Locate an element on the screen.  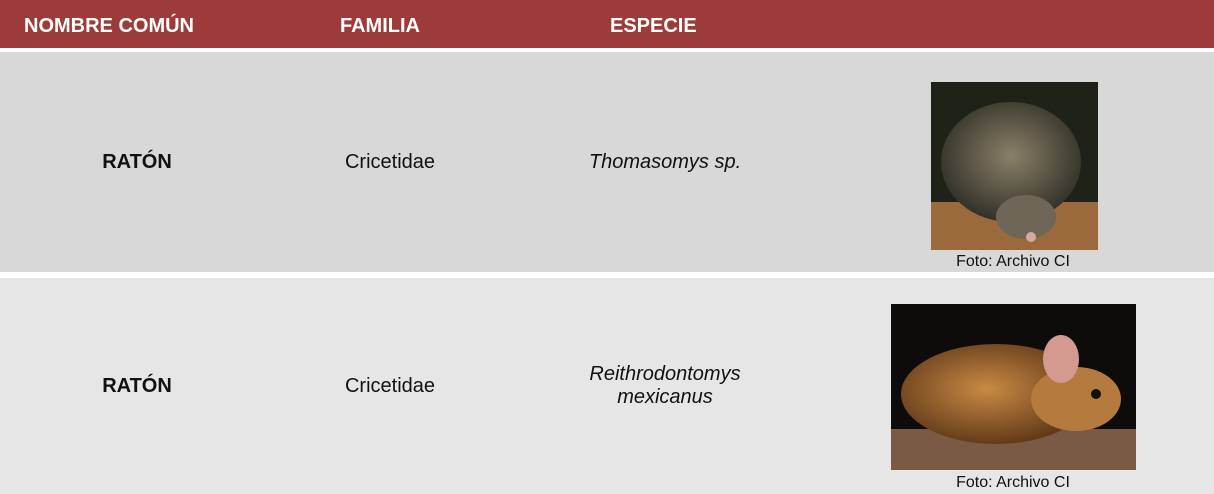
header-cell: ESPECIE is located at coordinates (653, 26).